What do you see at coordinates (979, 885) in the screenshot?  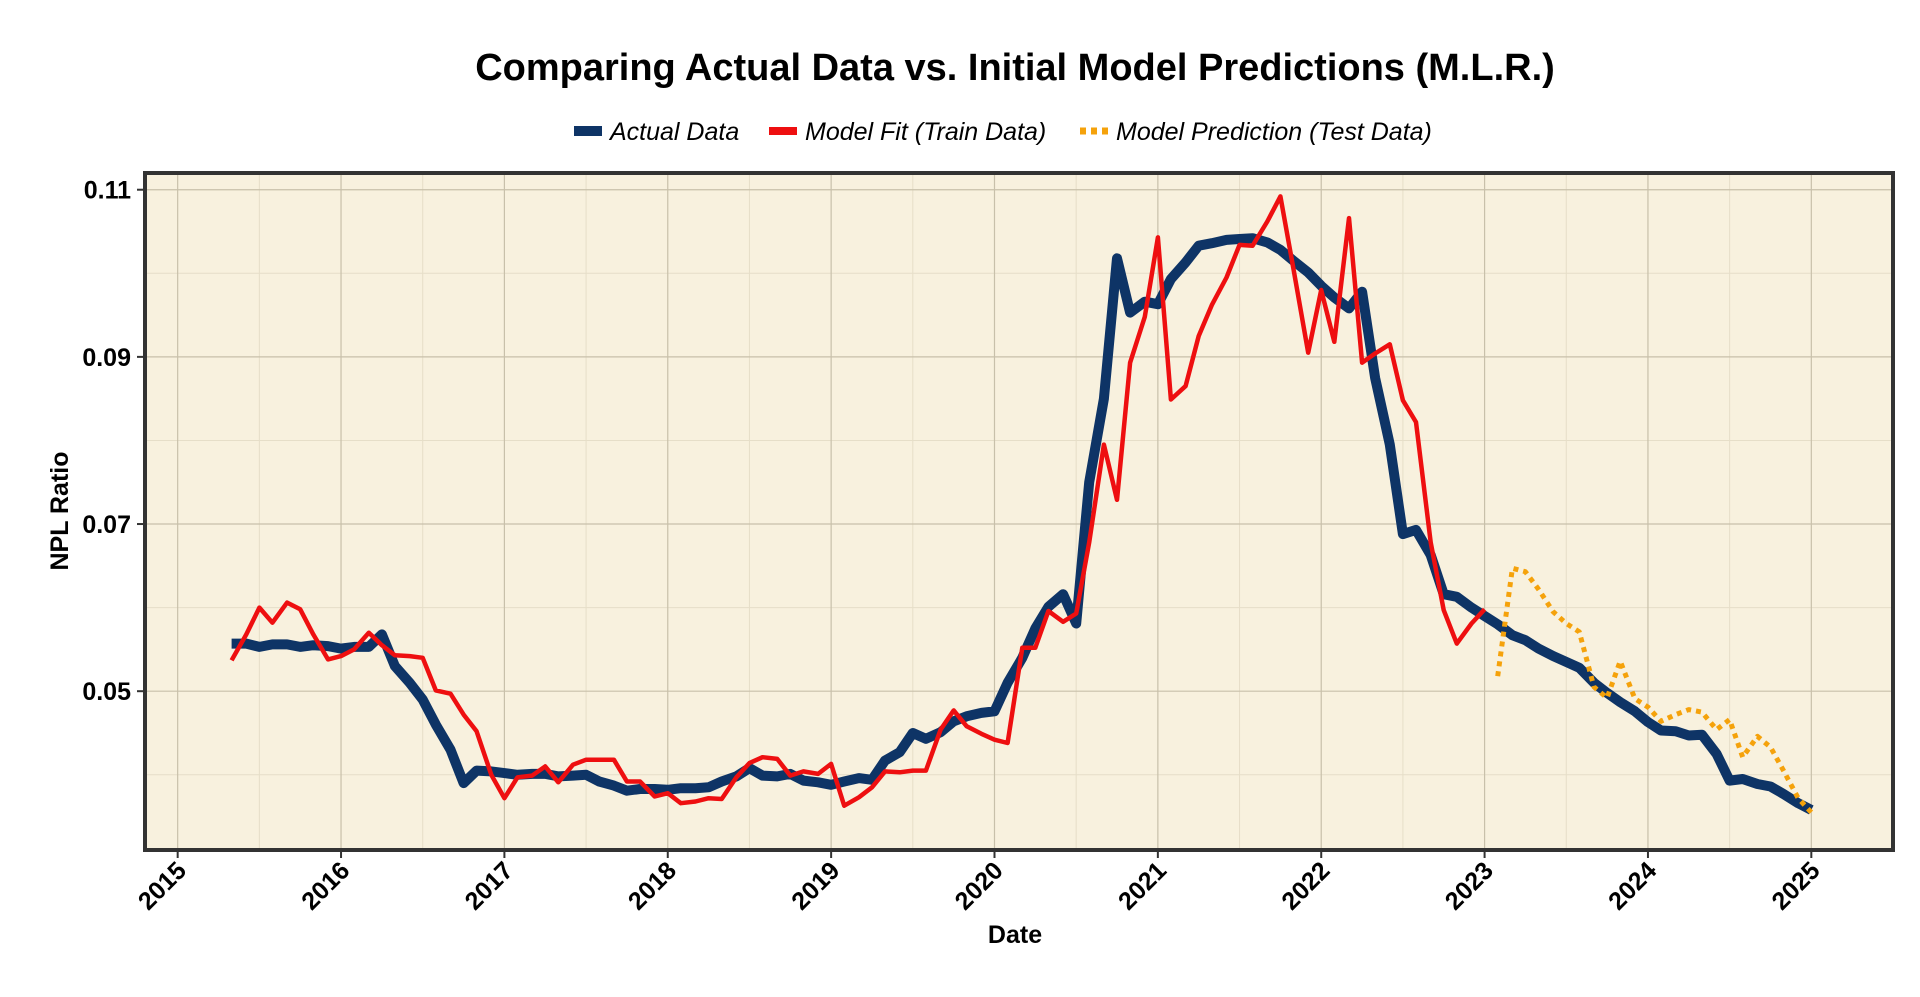 I see `x-tick-label: 2020` at bounding box center [979, 885].